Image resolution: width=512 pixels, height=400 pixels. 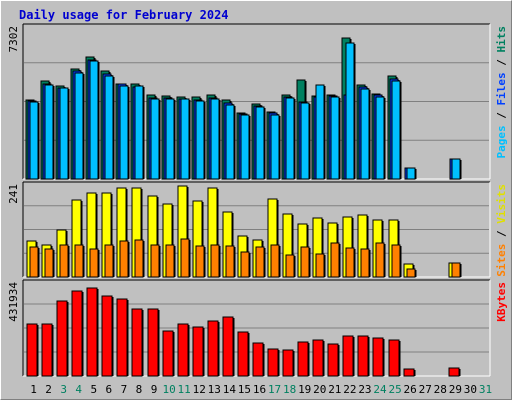 I want to click on x-tick-label: 25, so click(x=394, y=389).